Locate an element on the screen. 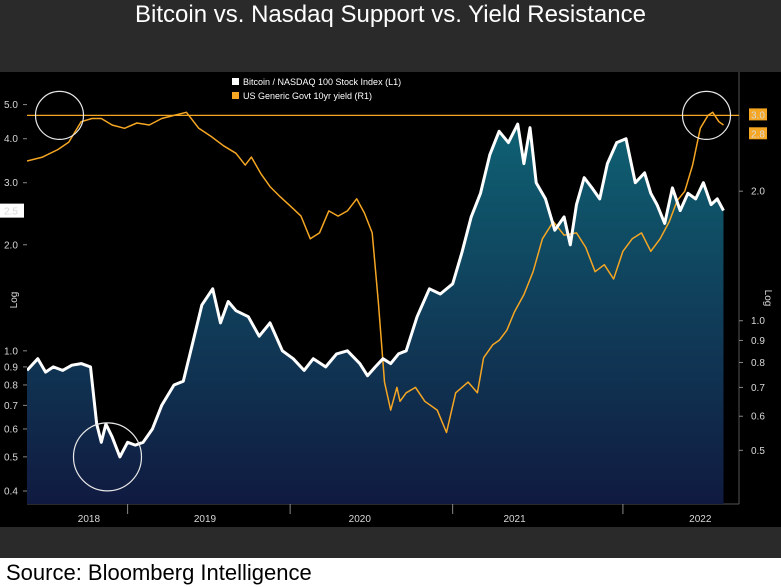 This screenshot has width=781, height=587. right-axis-label: Log is located at coordinates (767, 298).